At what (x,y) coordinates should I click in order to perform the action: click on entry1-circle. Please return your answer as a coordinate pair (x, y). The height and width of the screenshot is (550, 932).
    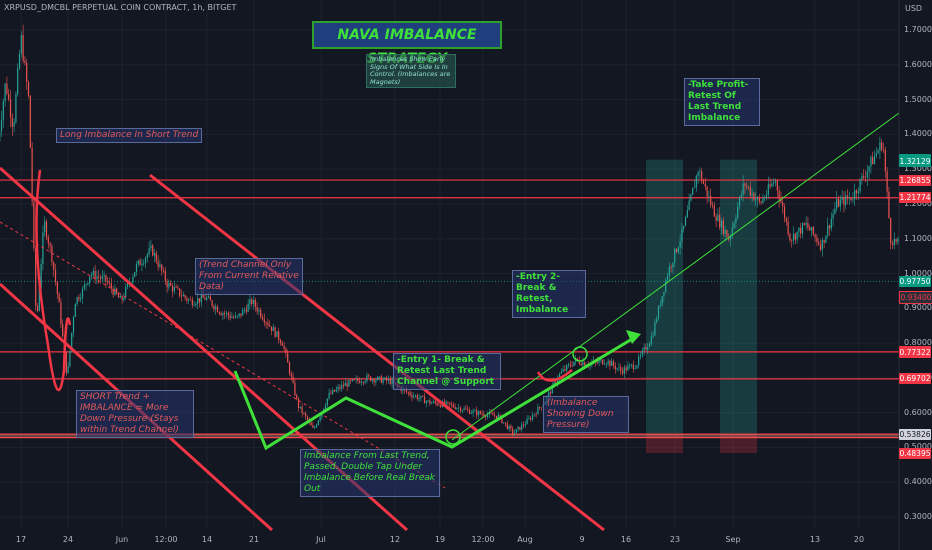
    Looking at the image, I should click on (453, 437).